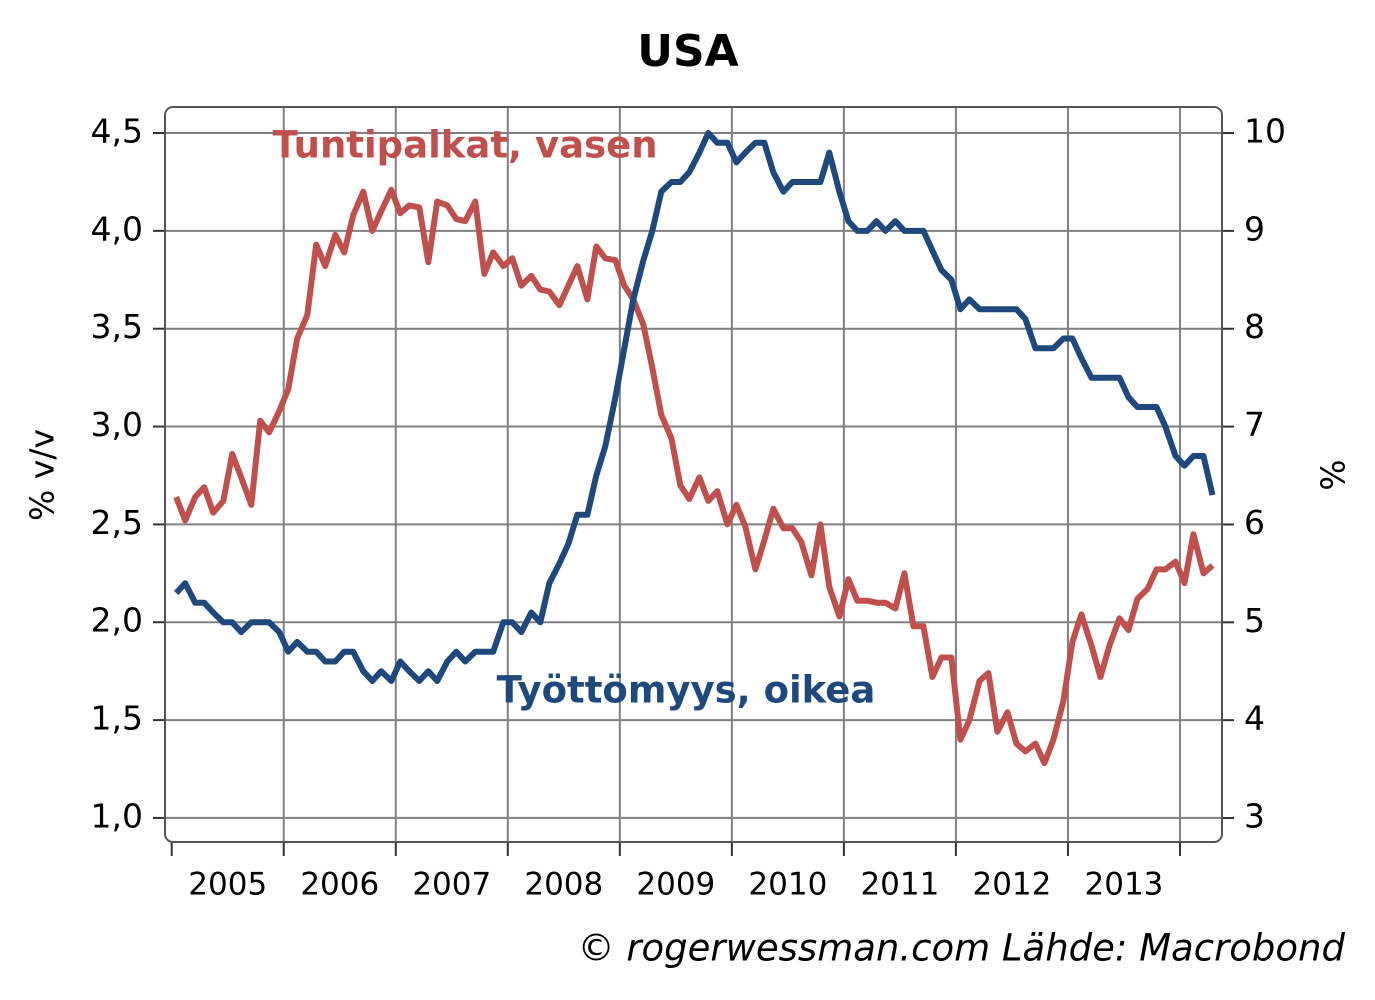  I want to click on source: © rogerwessman.com Lähde: Macrobond, so click(962, 948).